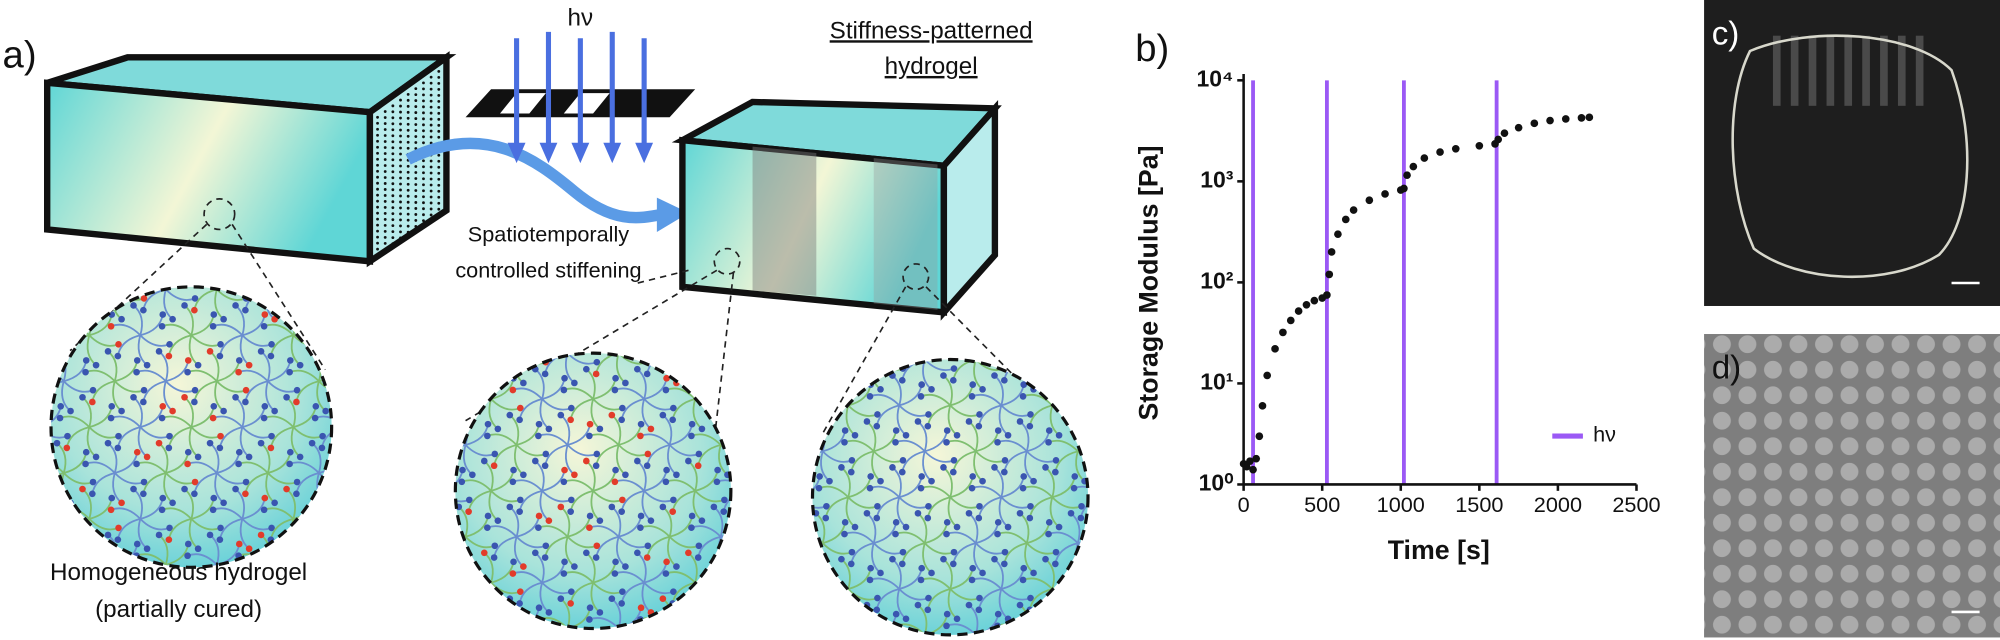 This screenshot has height=640, width=2000. What do you see at coordinates (1216, 381) in the screenshot?
I see `y-tick-label: 10¹` at bounding box center [1216, 381].